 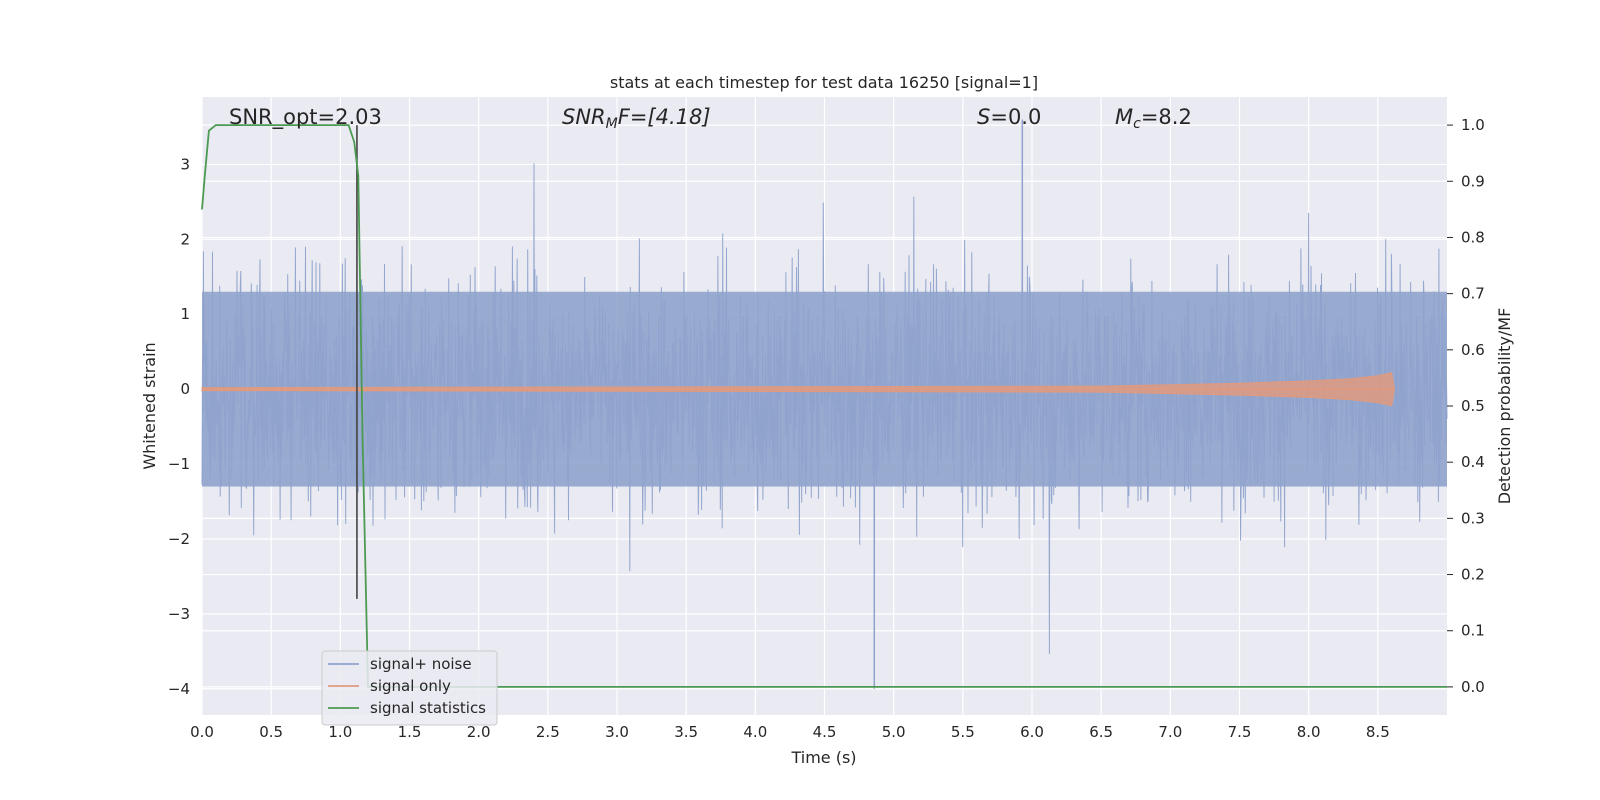 What do you see at coordinates (584, 117) in the screenshot?
I see `annotation-snr-mf-main: SNR` at bounding box center [584, 117].